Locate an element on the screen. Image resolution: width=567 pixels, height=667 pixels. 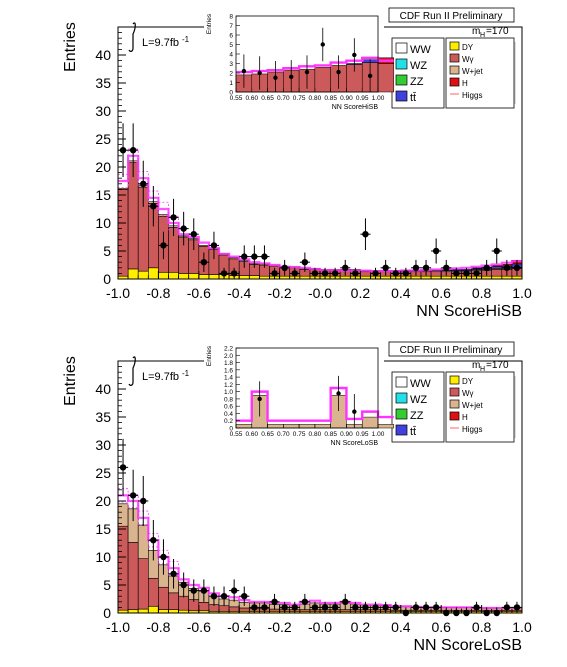
x-tick-label: -0.6 is located at coordinates (199, 627).